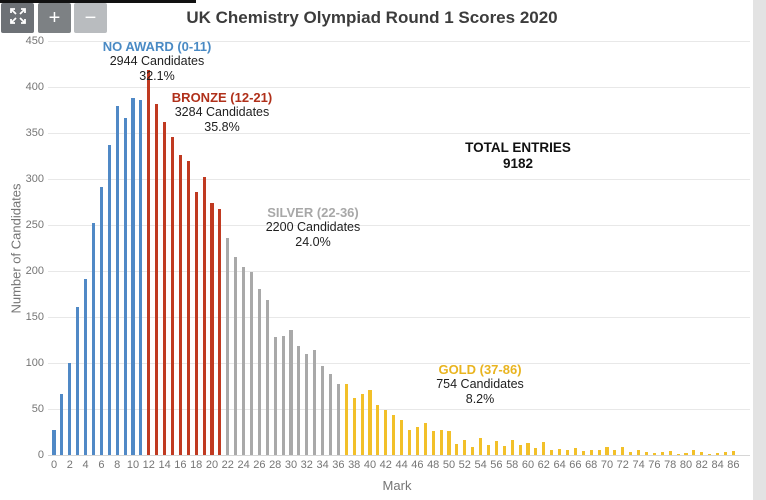  Describe the element at coordinates (433, 465) in the screenshot. I see `x-tick-label-48: 48` at that location.